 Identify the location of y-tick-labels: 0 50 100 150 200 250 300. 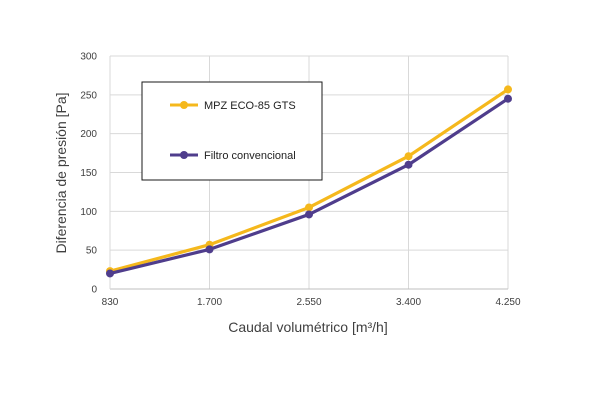
(88, 174).